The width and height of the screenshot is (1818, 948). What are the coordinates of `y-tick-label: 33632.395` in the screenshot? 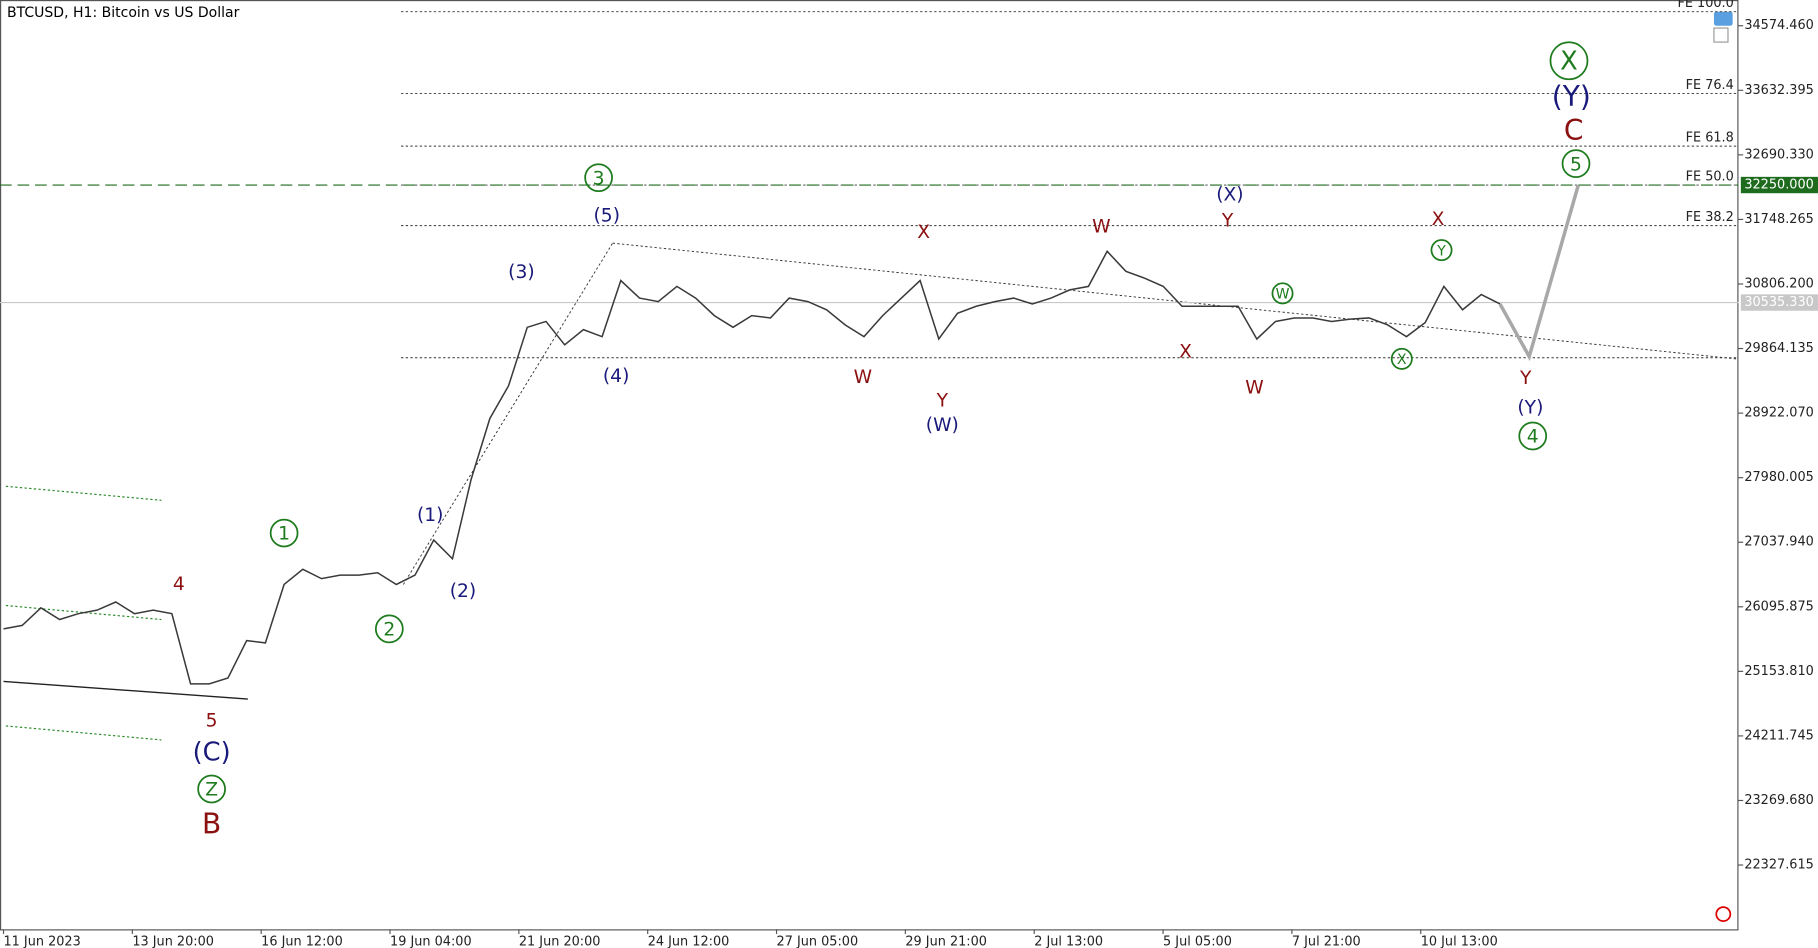 It's located at (1778, 90).